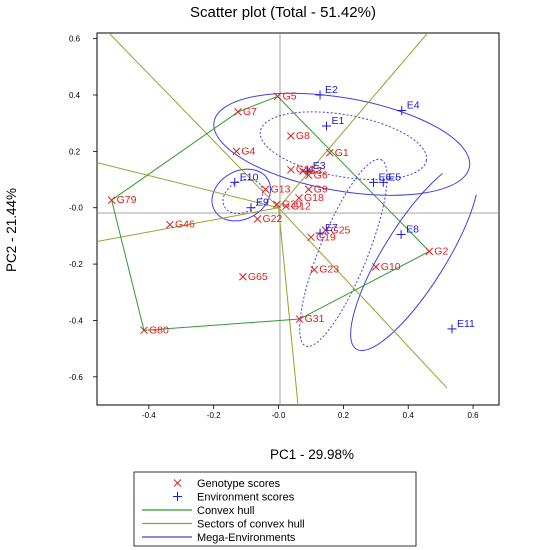 Image resolution: width=546 pixels, height=550 pixels. I want to click on y-tick-label: -0.4, so click(76, 320).